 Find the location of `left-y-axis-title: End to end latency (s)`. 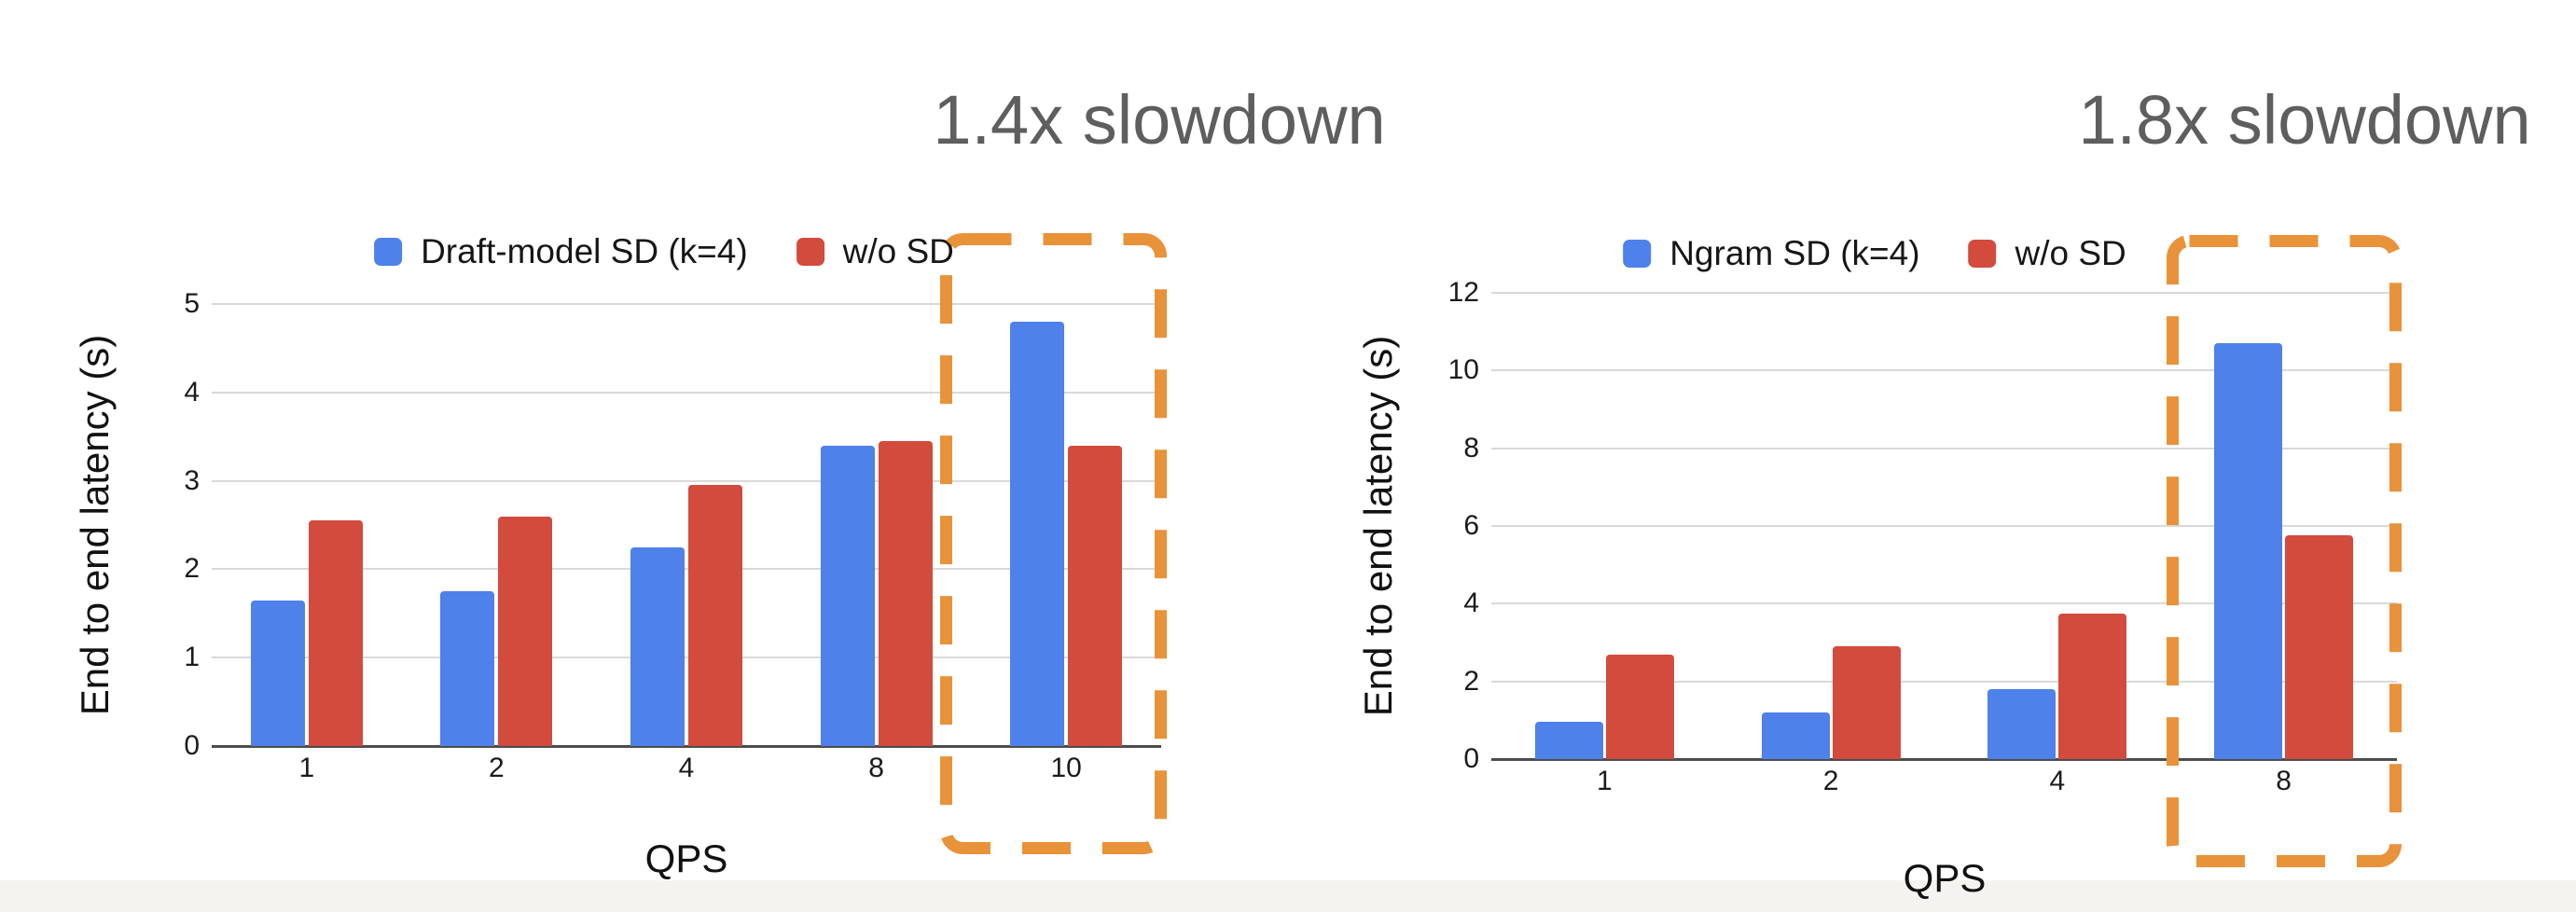

left-y-axis-title: End to end latency (s) is located at coordinates (95, 525).